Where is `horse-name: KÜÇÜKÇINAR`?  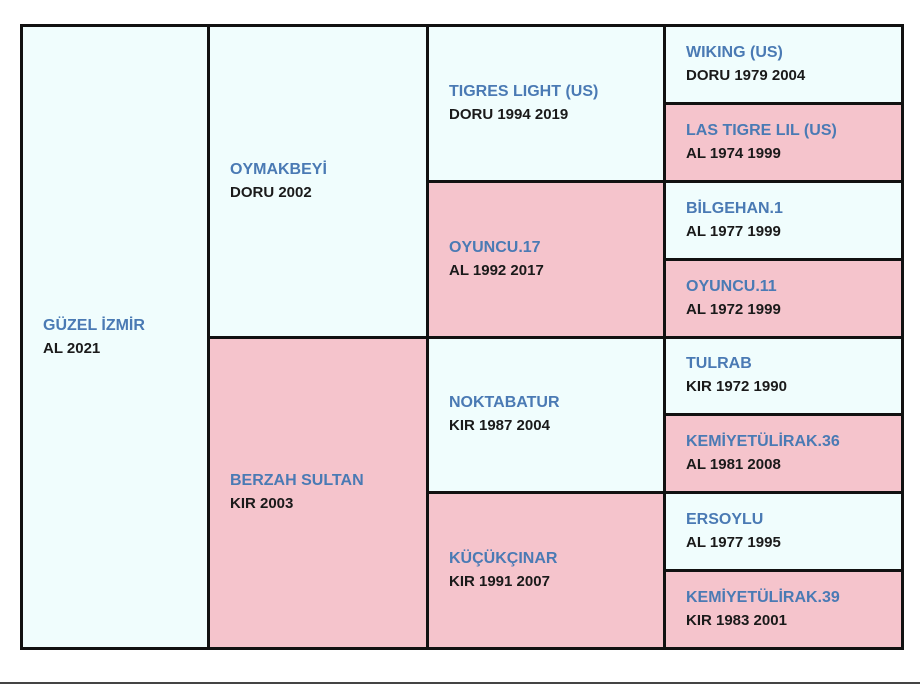 horse-name: KÜÇÜKÇINAR is located at coordinates (503, 559).